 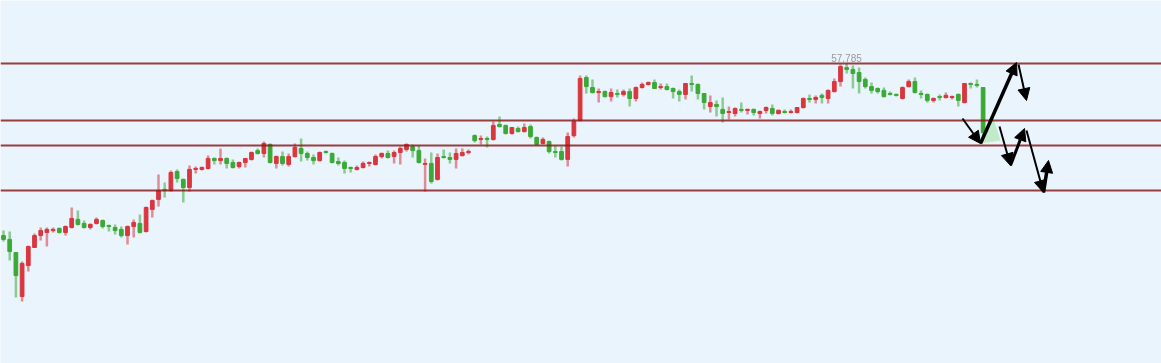 I want to click on annotation: 57.785, so click(x=847, y=58).